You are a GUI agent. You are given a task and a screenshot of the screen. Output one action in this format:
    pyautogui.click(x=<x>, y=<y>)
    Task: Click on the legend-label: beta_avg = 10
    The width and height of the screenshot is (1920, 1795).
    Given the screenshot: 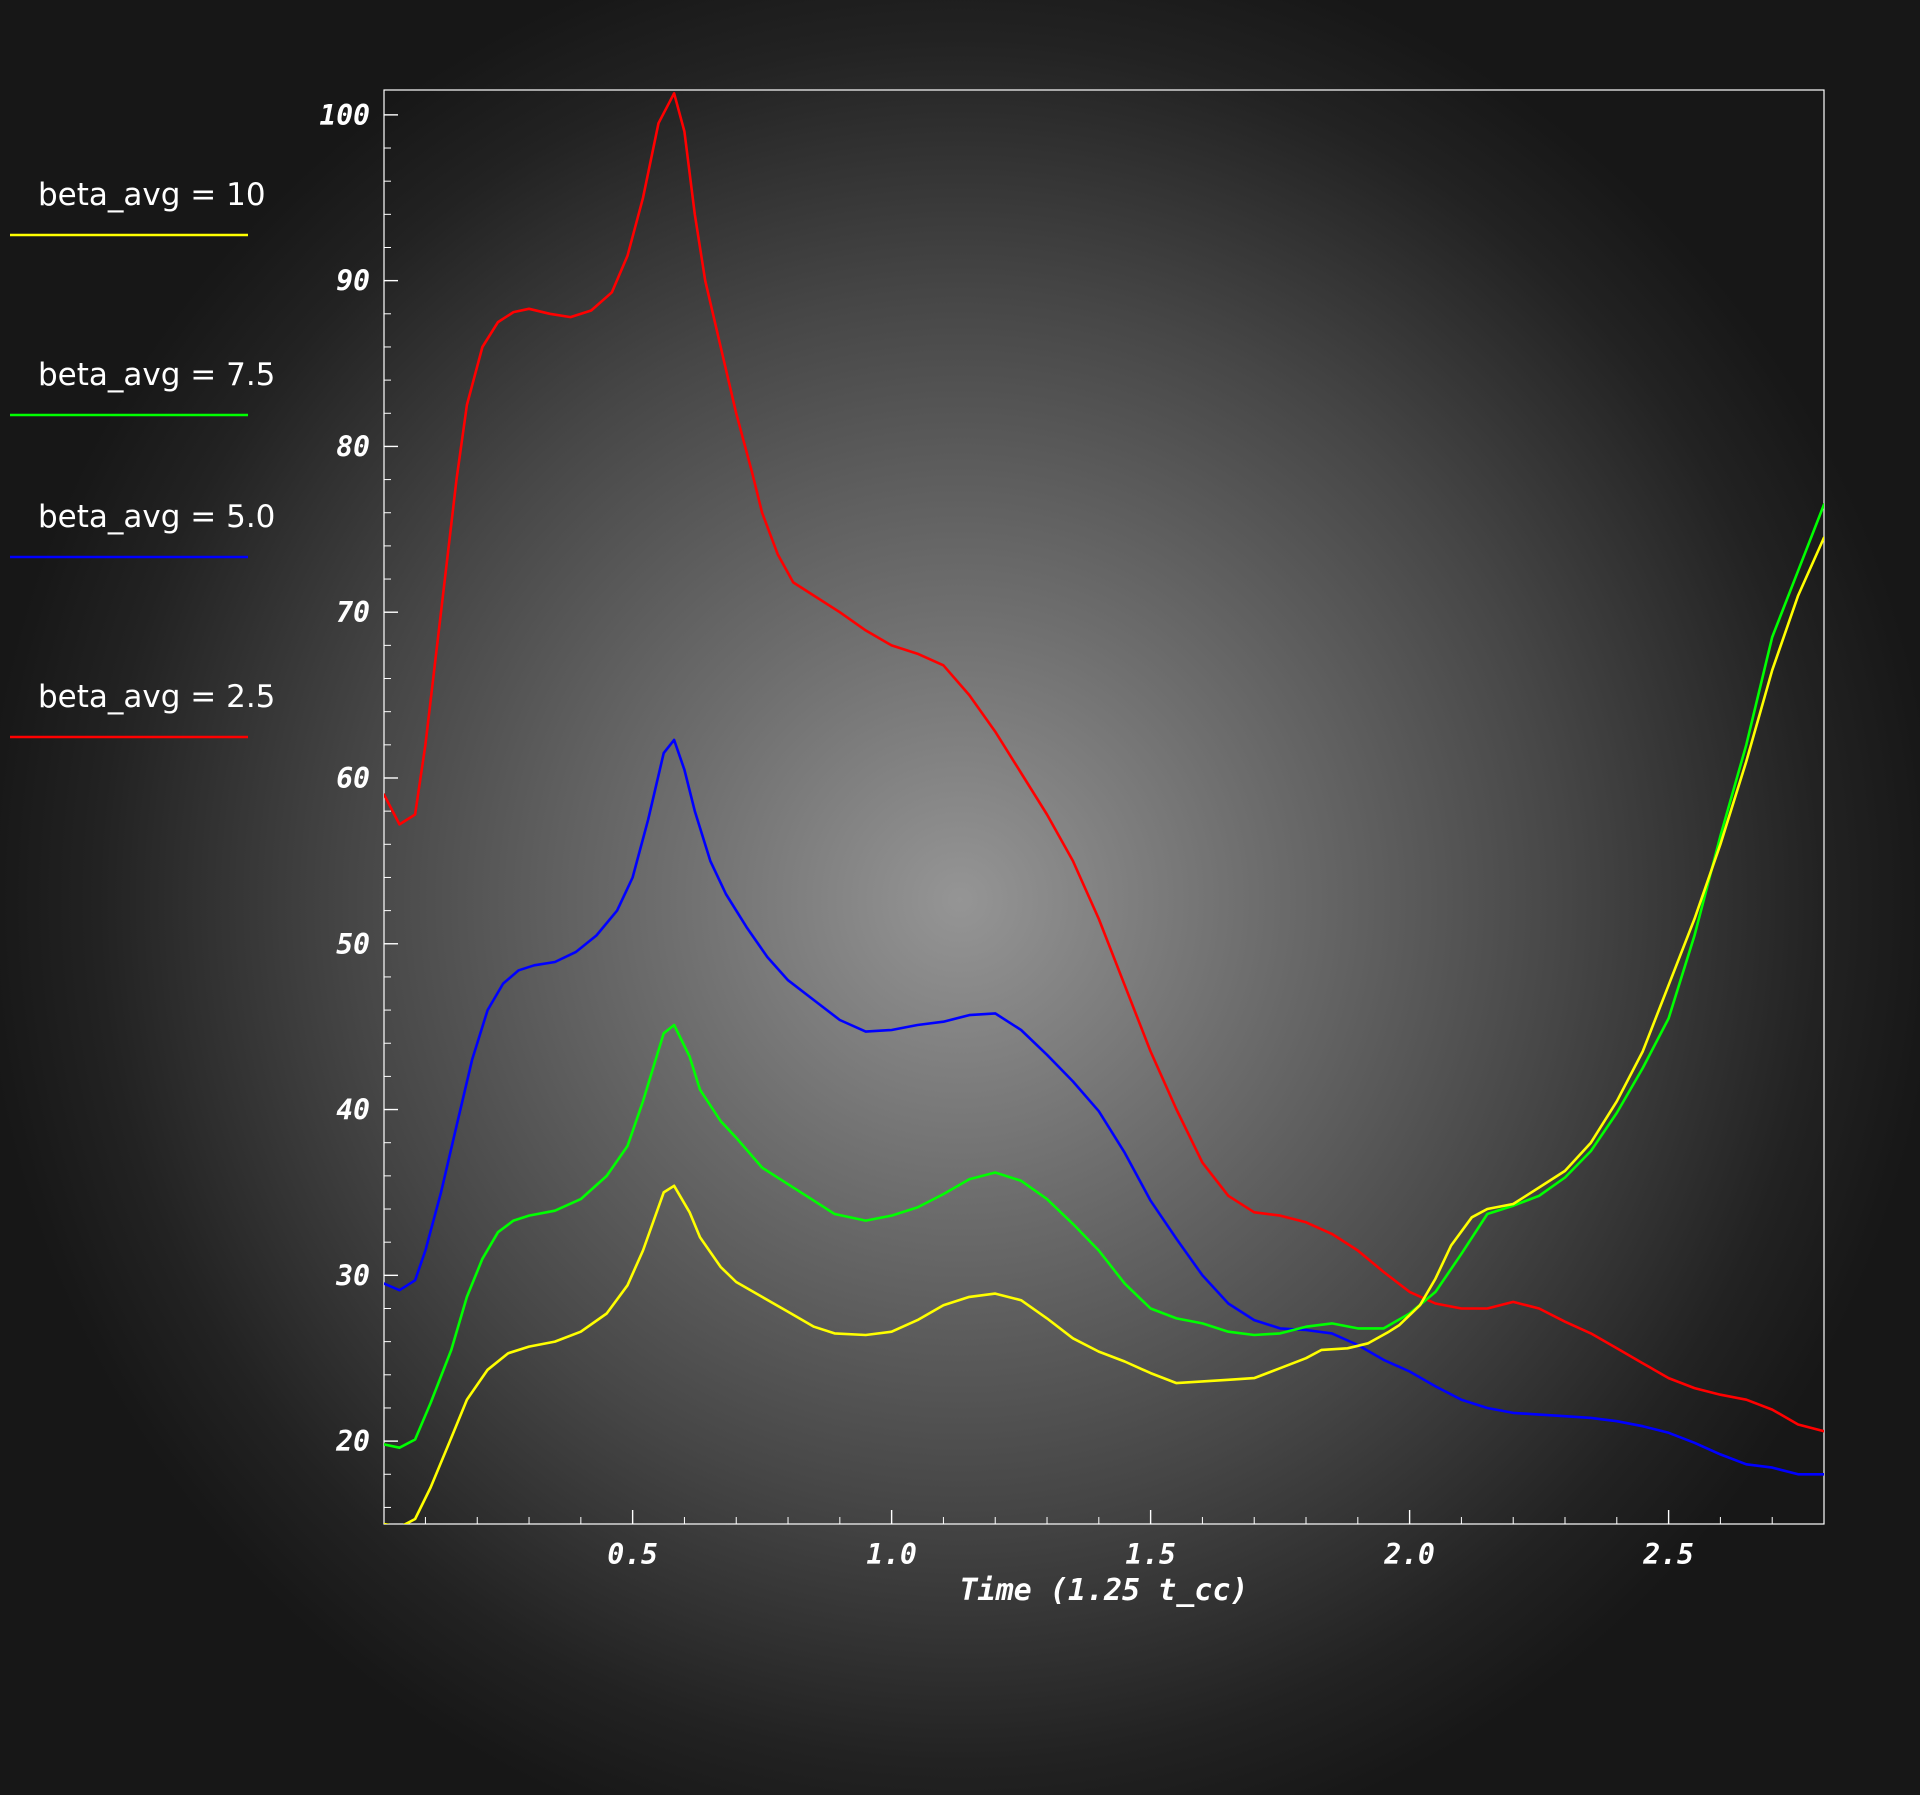 What is the action you would take?
    pyautogui.click(x=152, y=195)
    